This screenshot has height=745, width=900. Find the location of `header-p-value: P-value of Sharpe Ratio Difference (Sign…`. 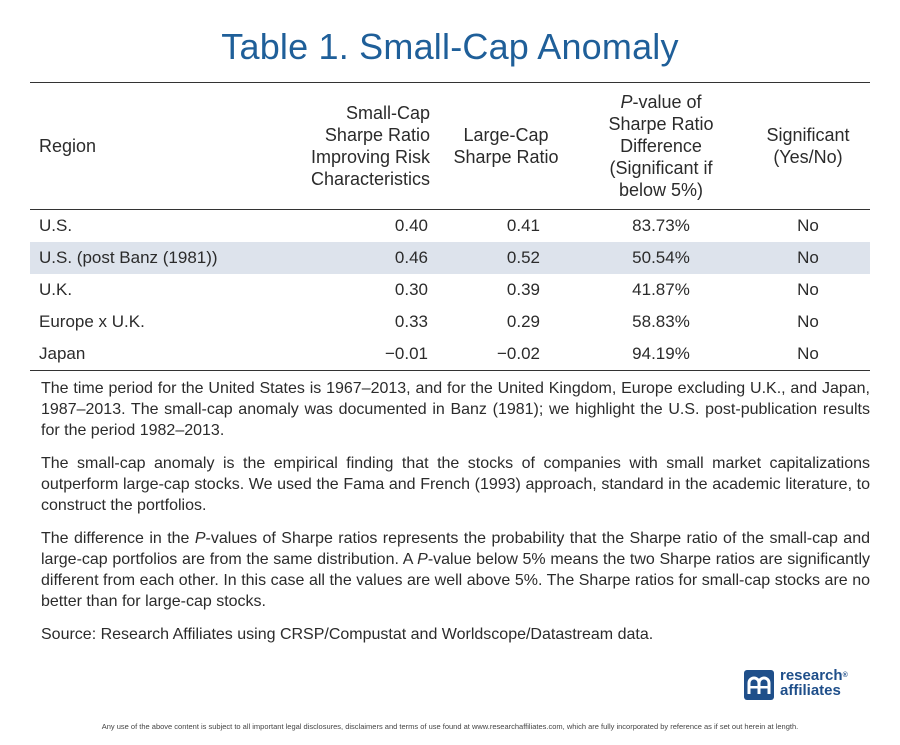

header-p-value: P-value of Sharpe Ratio Difference (Sign… is located at coordinates (661, 146).